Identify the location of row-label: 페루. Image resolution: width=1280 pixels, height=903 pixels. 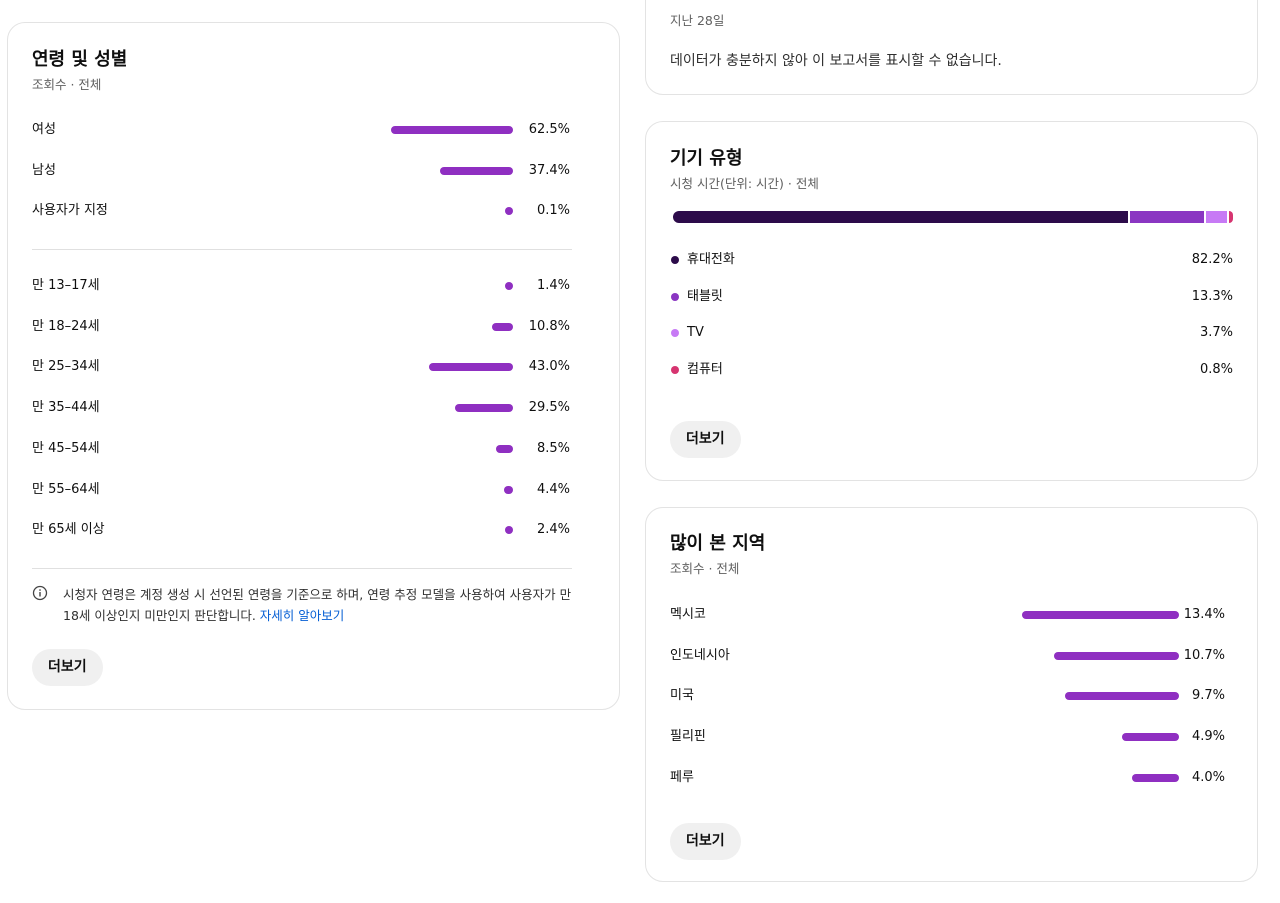
(682, 777).